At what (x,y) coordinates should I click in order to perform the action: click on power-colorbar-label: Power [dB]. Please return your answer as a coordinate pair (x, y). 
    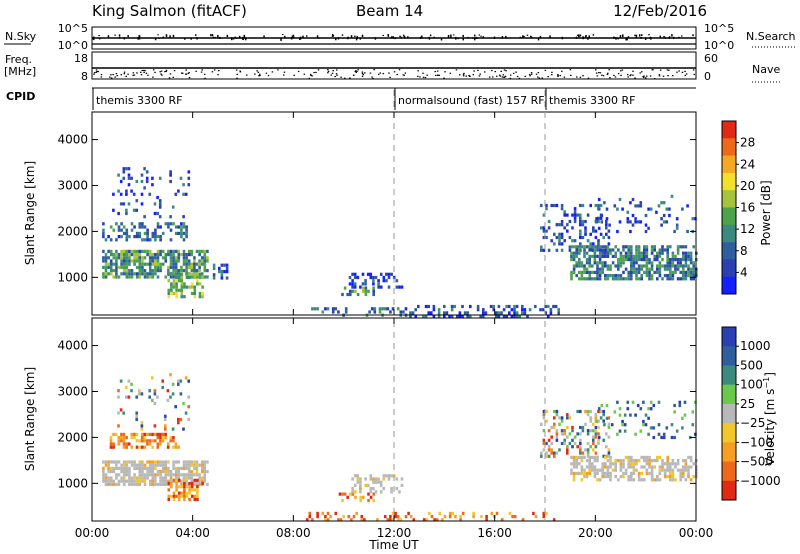
    Looking at the image, I should click on (766, 212).